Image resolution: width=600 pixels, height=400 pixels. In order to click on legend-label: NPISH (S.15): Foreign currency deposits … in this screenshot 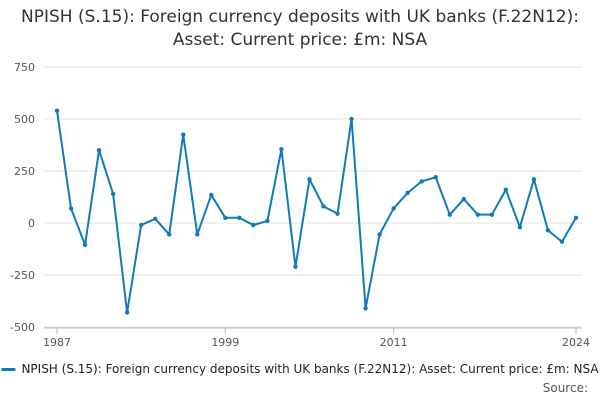, I will do `click(310, 369)`.